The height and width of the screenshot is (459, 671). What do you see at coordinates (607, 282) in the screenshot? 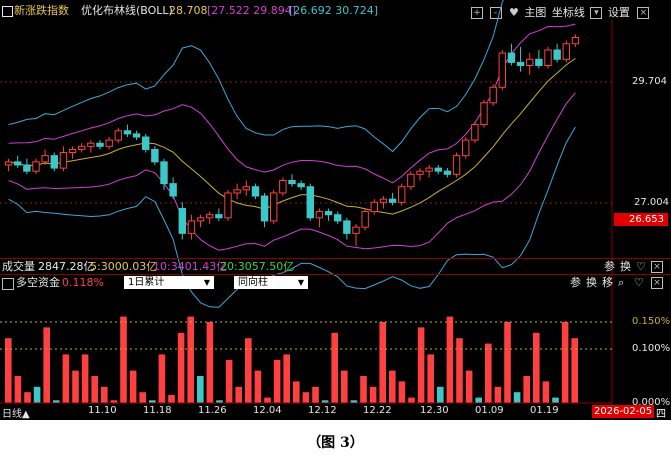
I see `fund-move-button: 移` at bounding box center [607, 282].